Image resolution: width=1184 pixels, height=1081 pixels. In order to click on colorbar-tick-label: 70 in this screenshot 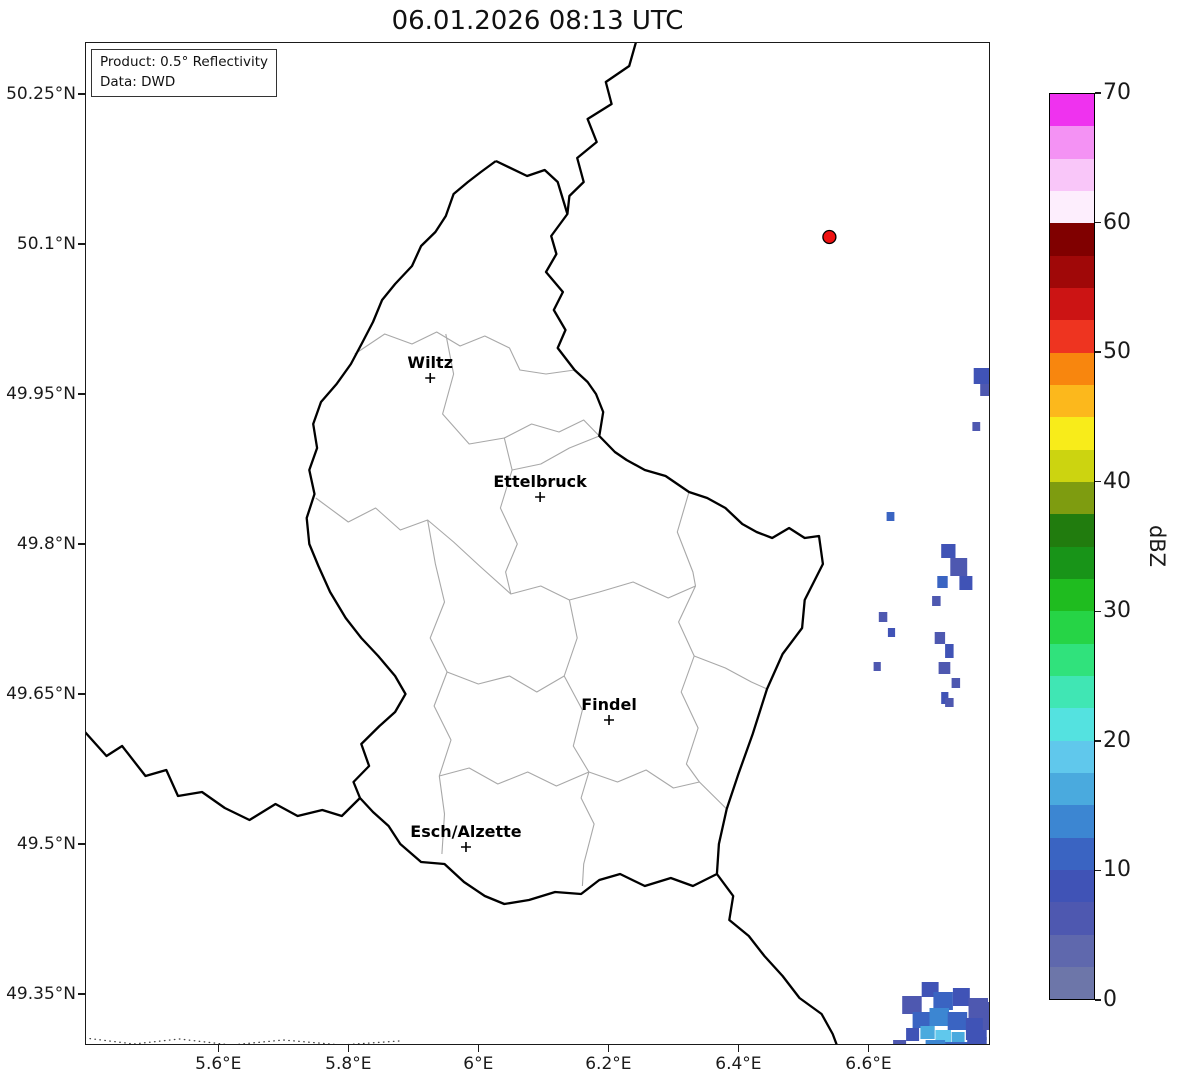, I will do `click(1117, 92)`.